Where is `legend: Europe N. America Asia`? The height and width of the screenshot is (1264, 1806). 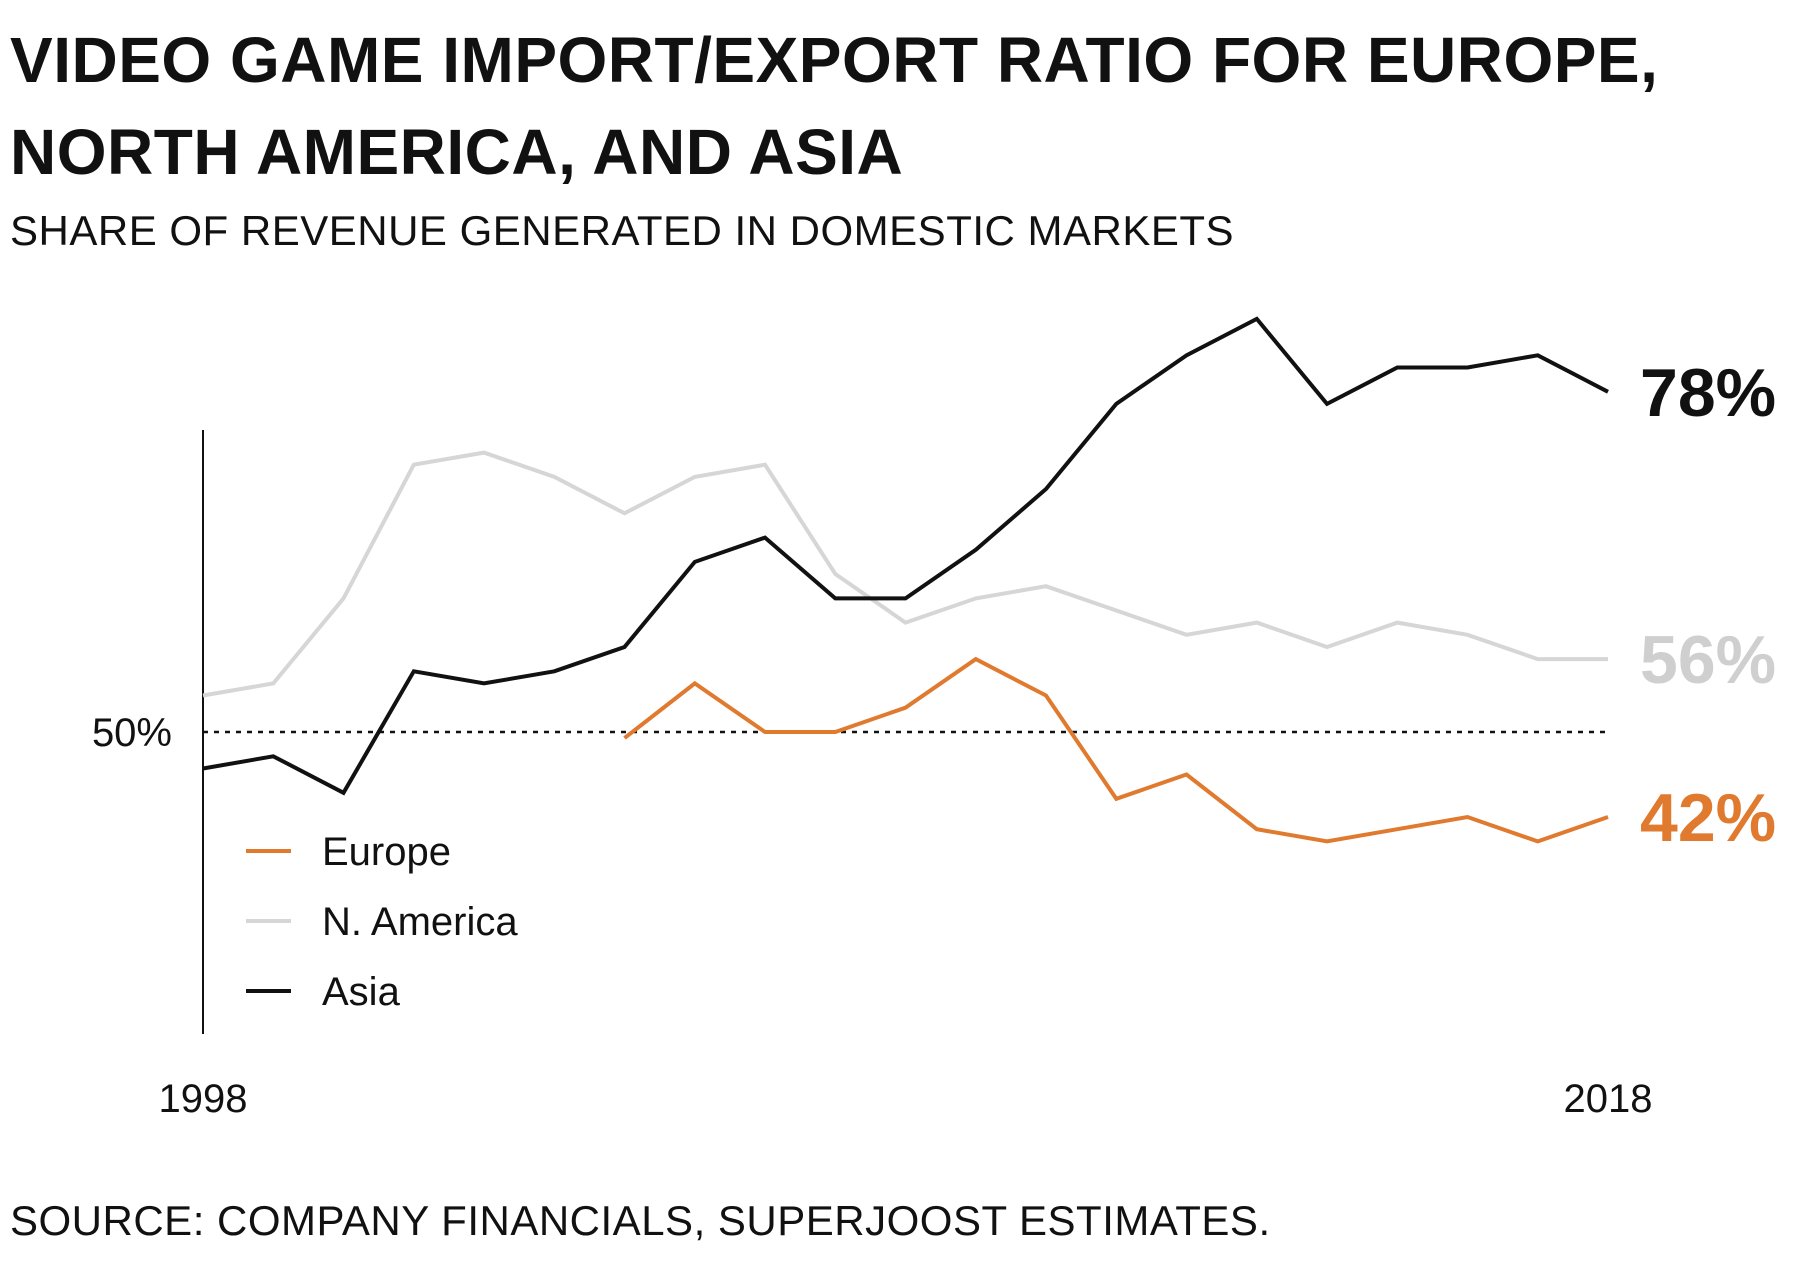 legend: Europe N. America Asia is located at coordinates (382, 922).